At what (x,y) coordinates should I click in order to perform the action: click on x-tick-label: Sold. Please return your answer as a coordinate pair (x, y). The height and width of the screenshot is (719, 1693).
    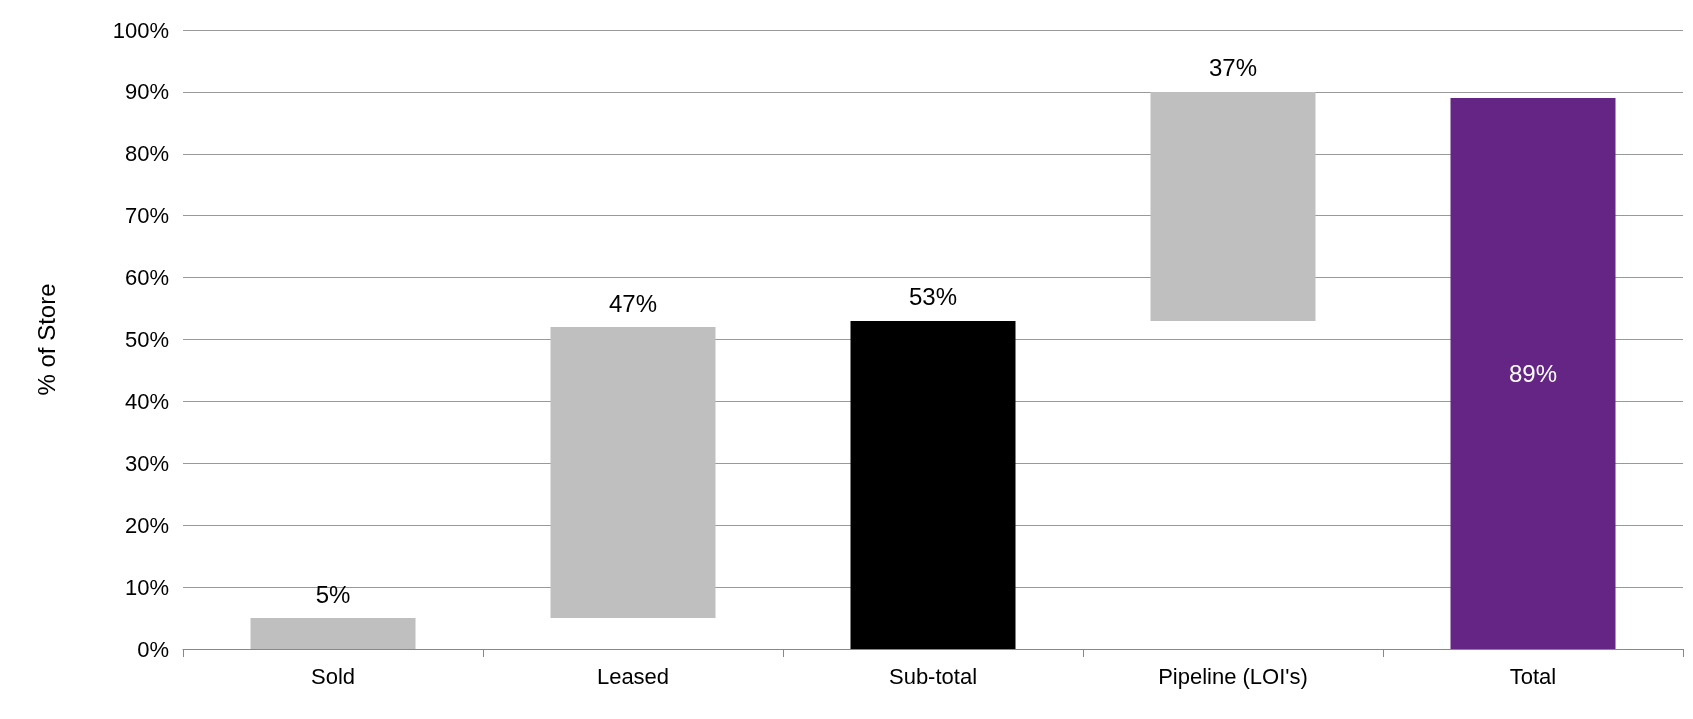
    Looking at the image, I should click on (333, 676).